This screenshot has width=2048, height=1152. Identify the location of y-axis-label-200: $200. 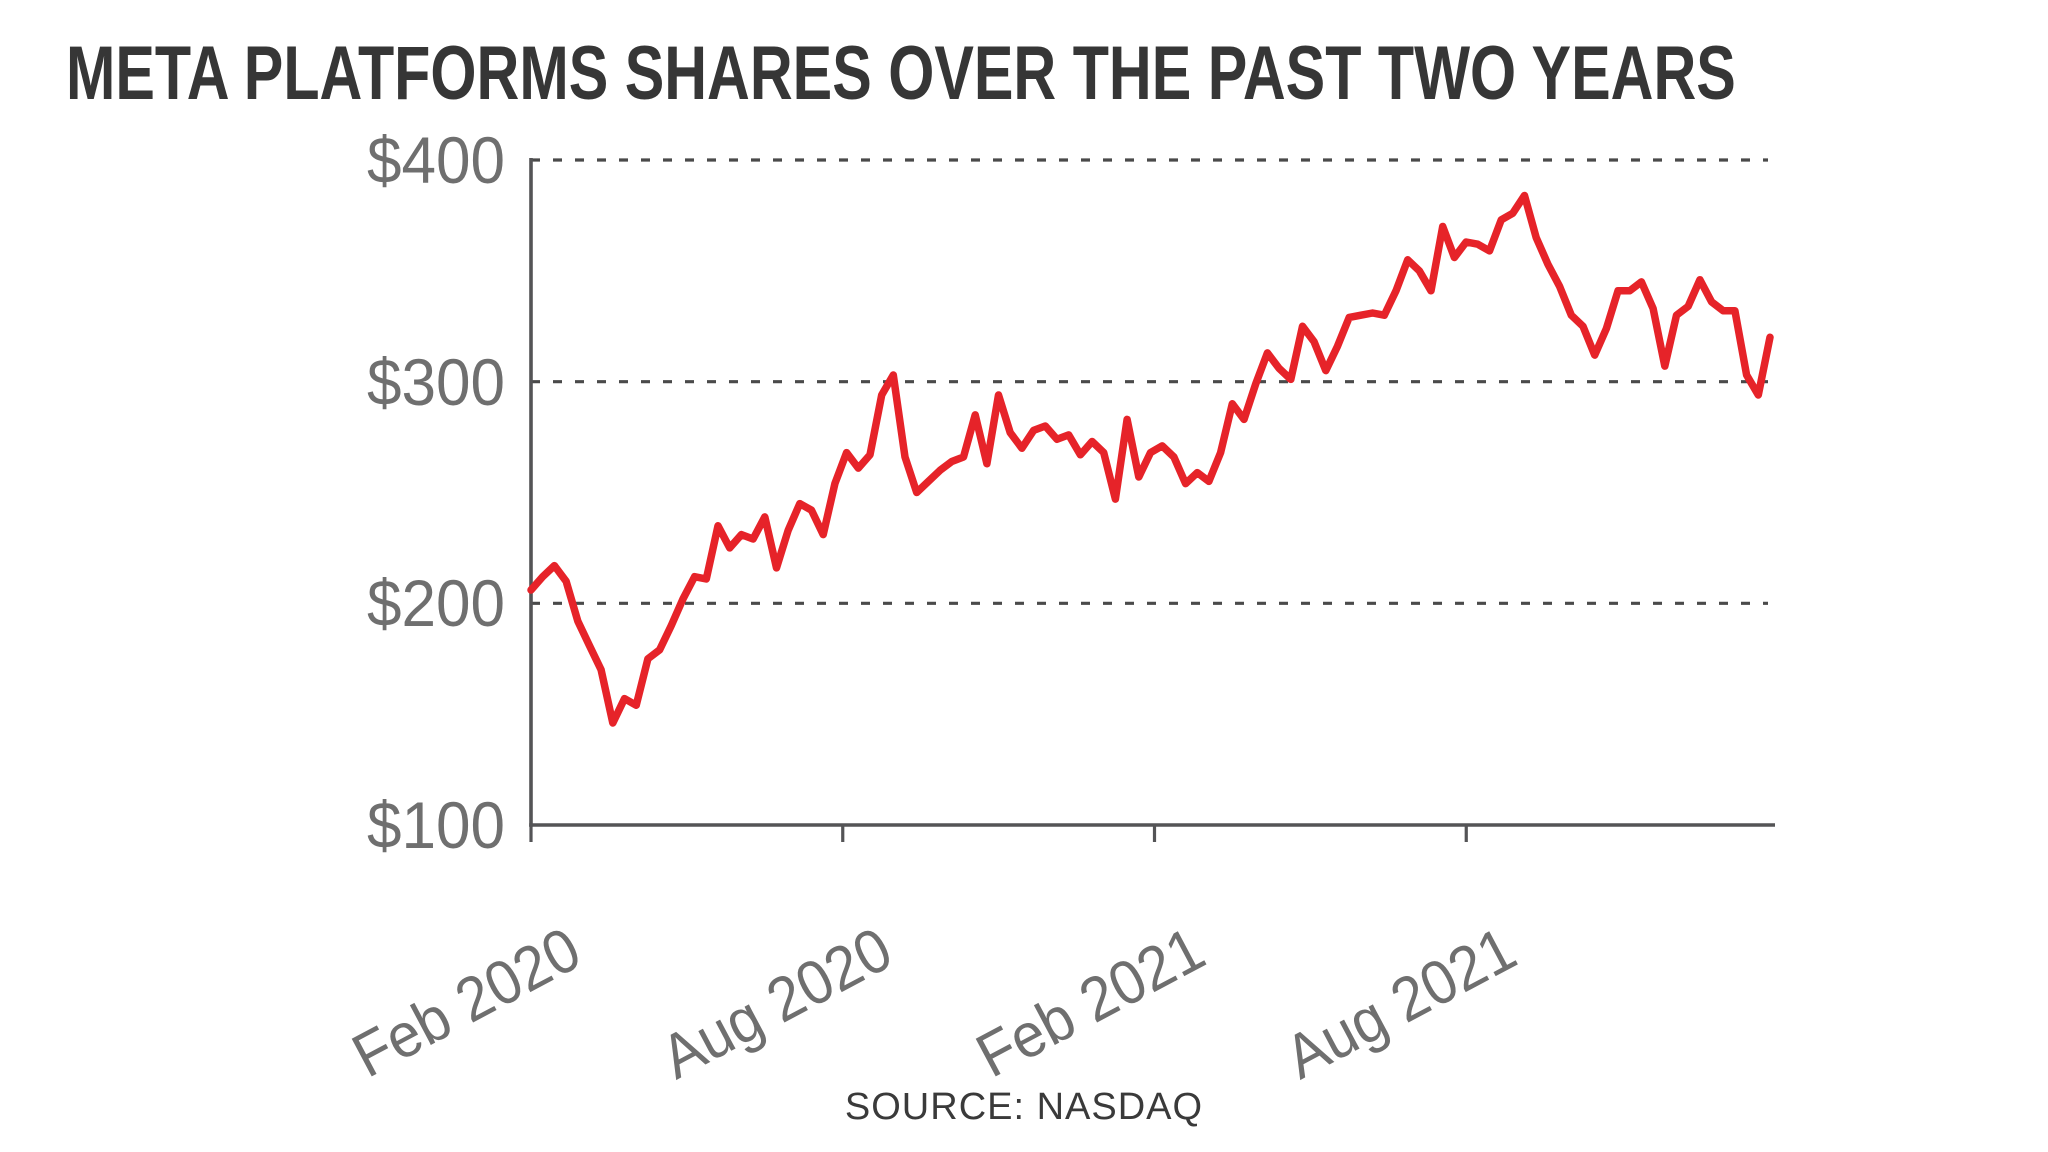
(435, 603).